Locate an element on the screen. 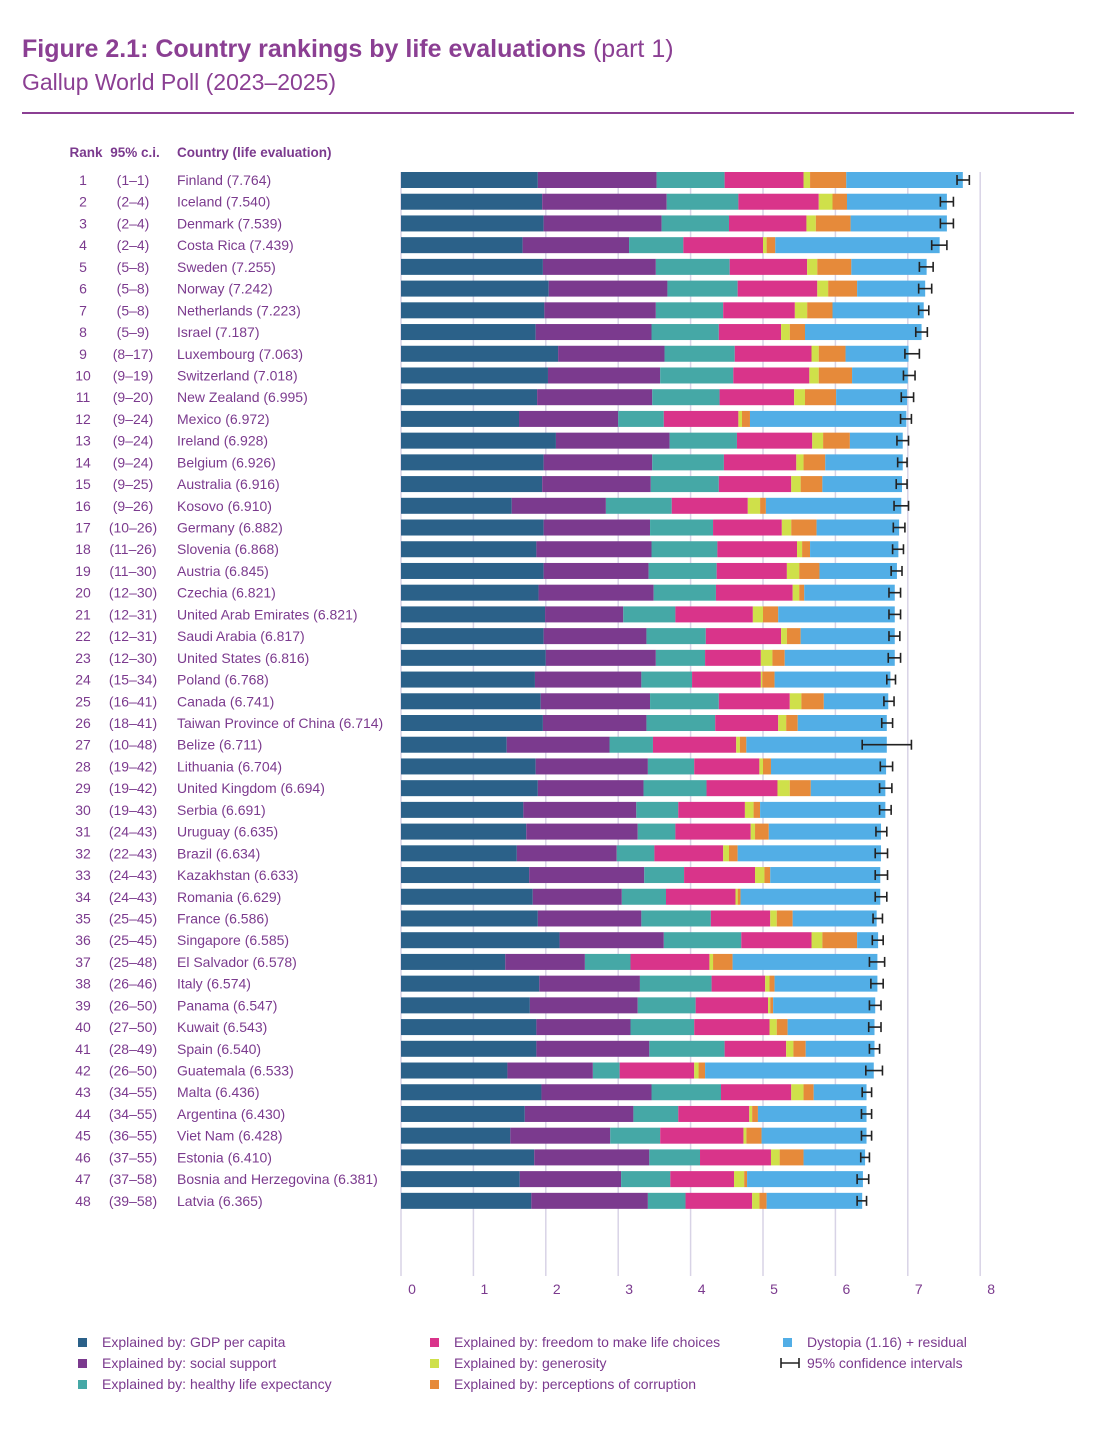  x-tick-label: 5 is located at coordinates (774, 1289).